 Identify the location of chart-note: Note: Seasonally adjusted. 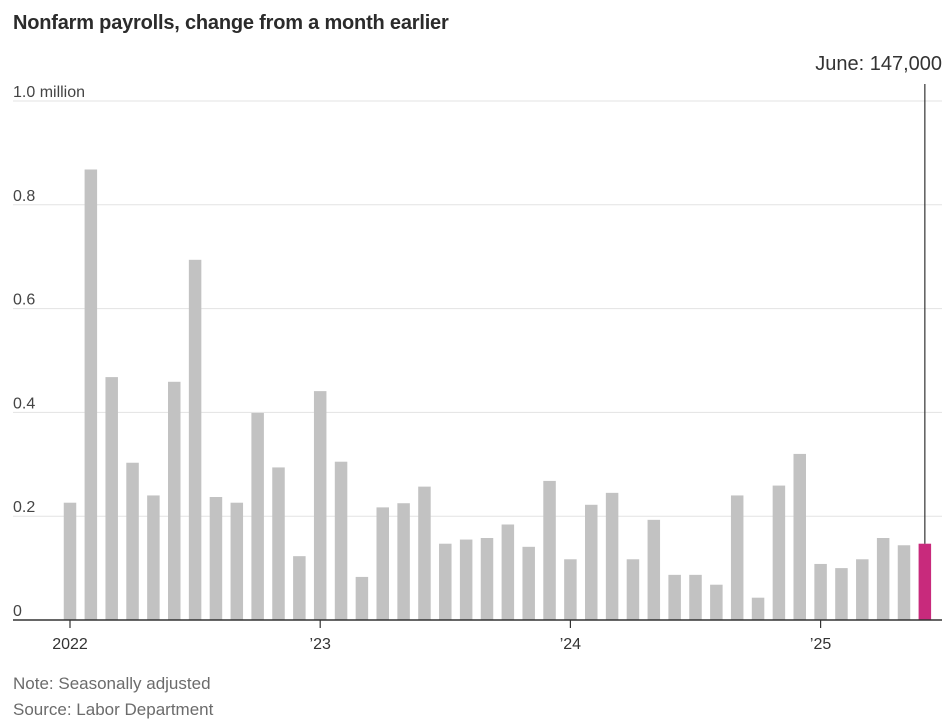
(112, 683).